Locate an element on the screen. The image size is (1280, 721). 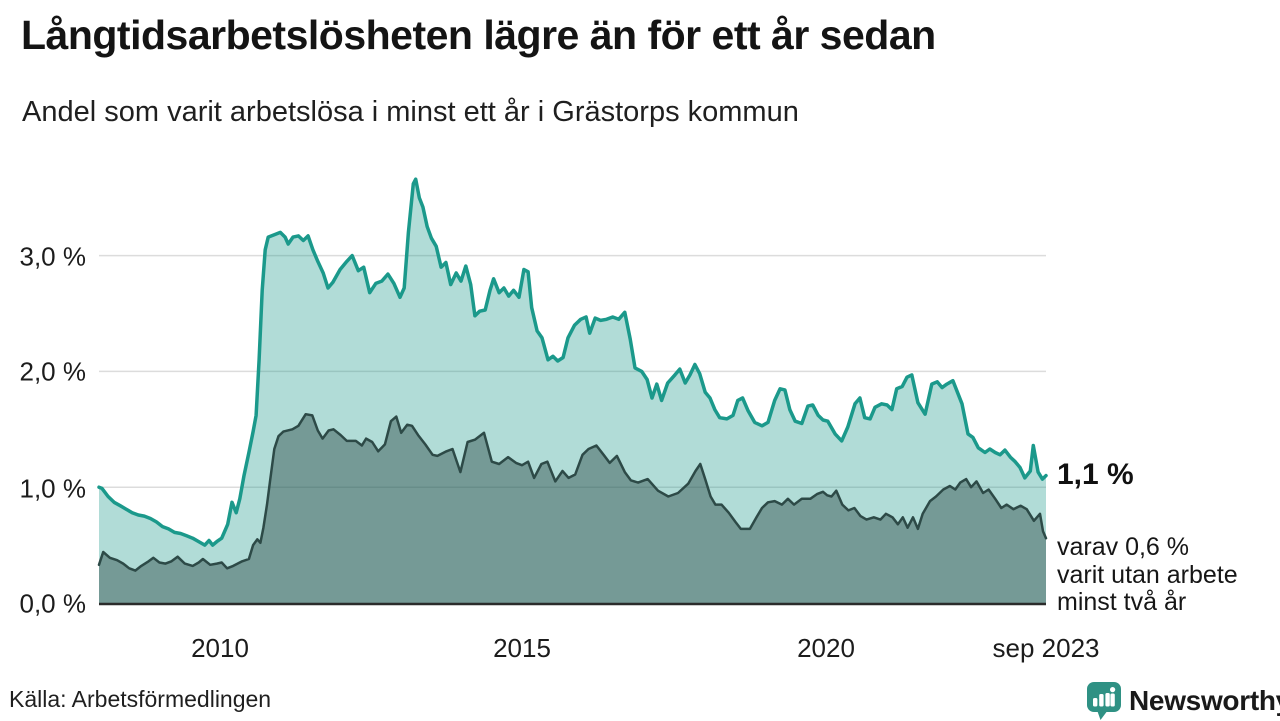
source-attribution: Källa: Arbetsförmedlingen is located at coordinates (140, 699).